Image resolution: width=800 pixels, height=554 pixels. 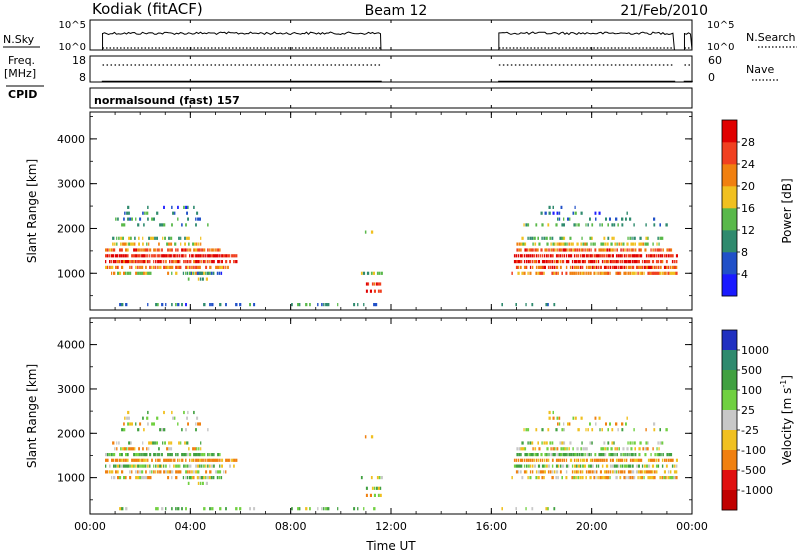 What do you see at coordinates (241, 41) in the screenshot?
I see `nsky-series-segment` at bounding box center [241, 41].